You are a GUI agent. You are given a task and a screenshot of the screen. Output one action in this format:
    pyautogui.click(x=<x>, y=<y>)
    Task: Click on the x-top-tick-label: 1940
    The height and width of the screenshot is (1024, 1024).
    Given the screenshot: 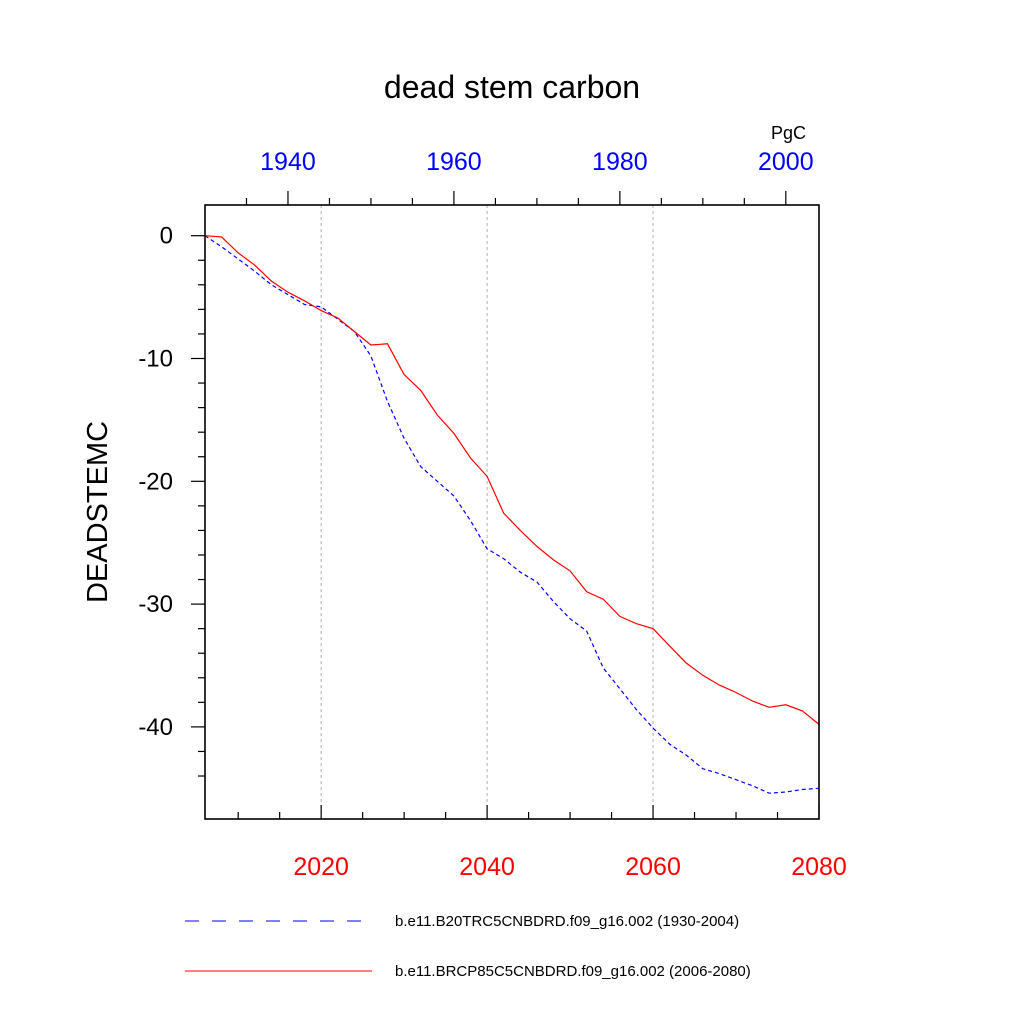 What is the action you would take?
    pyautogui.click(x=288, y=162)
    